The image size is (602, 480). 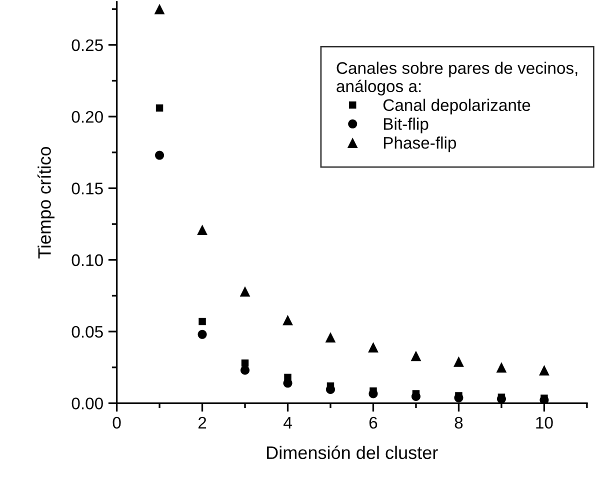 What do you see at coordinates (116, 422) in the screenshot?
I see `x-tick-label: 0` at bounding box center [116, 422].